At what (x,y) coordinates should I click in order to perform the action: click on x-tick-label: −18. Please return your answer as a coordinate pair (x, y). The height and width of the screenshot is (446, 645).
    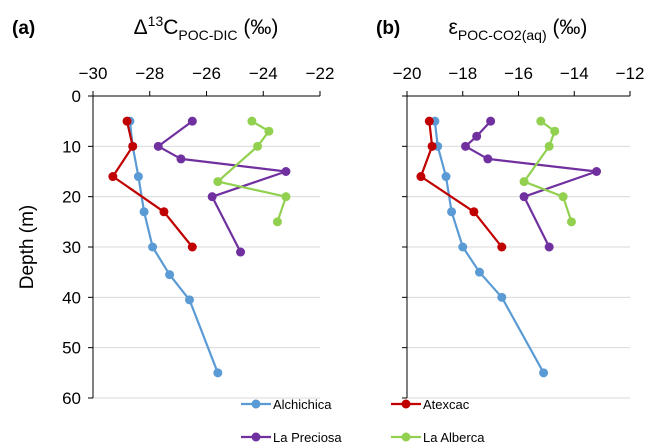
    Looking at the image, I should click on (462, 73).